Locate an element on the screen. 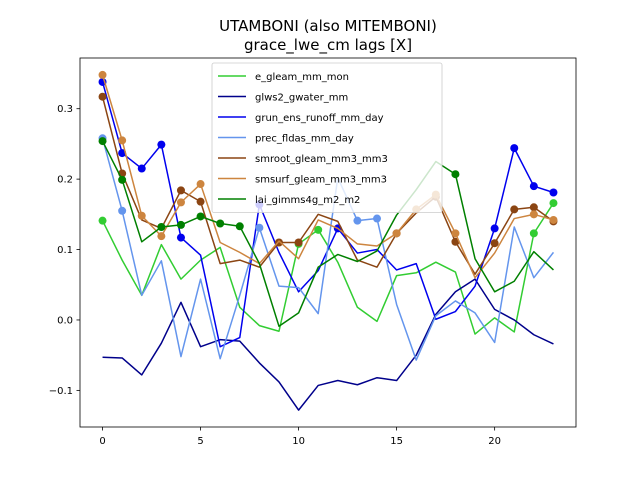 Image resolution: width=640 pixels, height=484 pixels. legend-label: smroot_gleam_mm3_mm3 is located at coordinates (321, 159).